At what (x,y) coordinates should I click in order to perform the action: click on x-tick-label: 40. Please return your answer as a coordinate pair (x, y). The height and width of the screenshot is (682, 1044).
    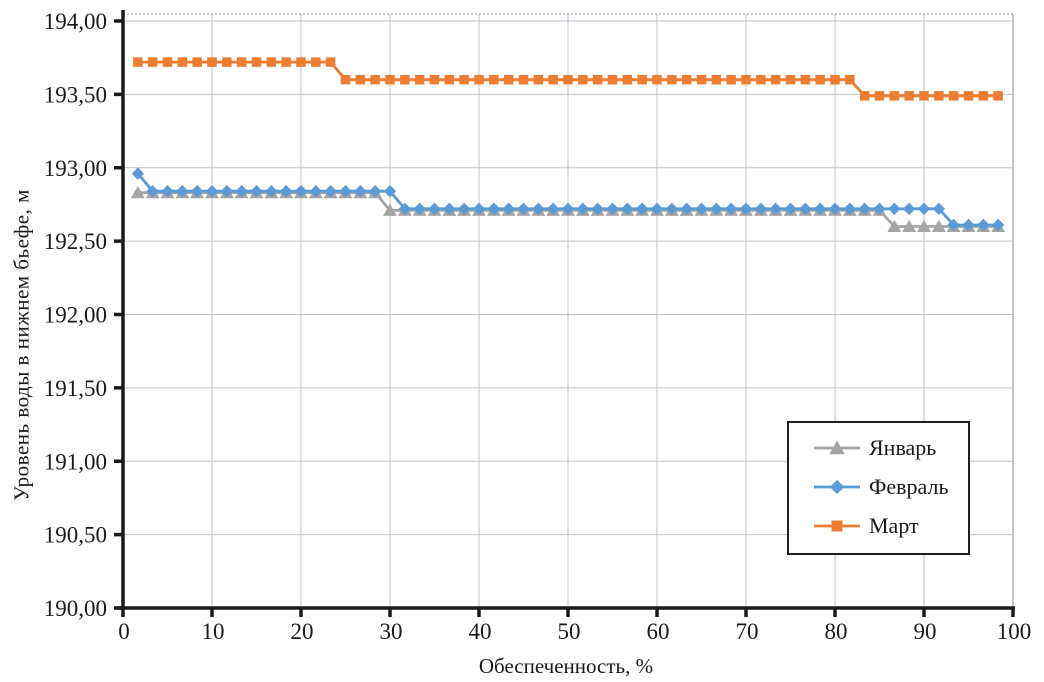
    Looking at the image, I should click on (480, 631).